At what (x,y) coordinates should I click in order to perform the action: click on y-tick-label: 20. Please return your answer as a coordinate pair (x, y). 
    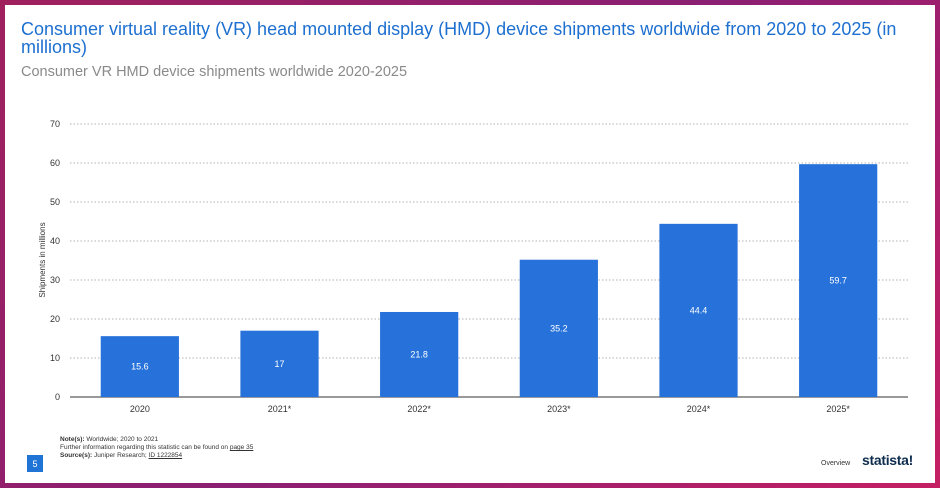
    Looking at the image, I should click on (55, 319).